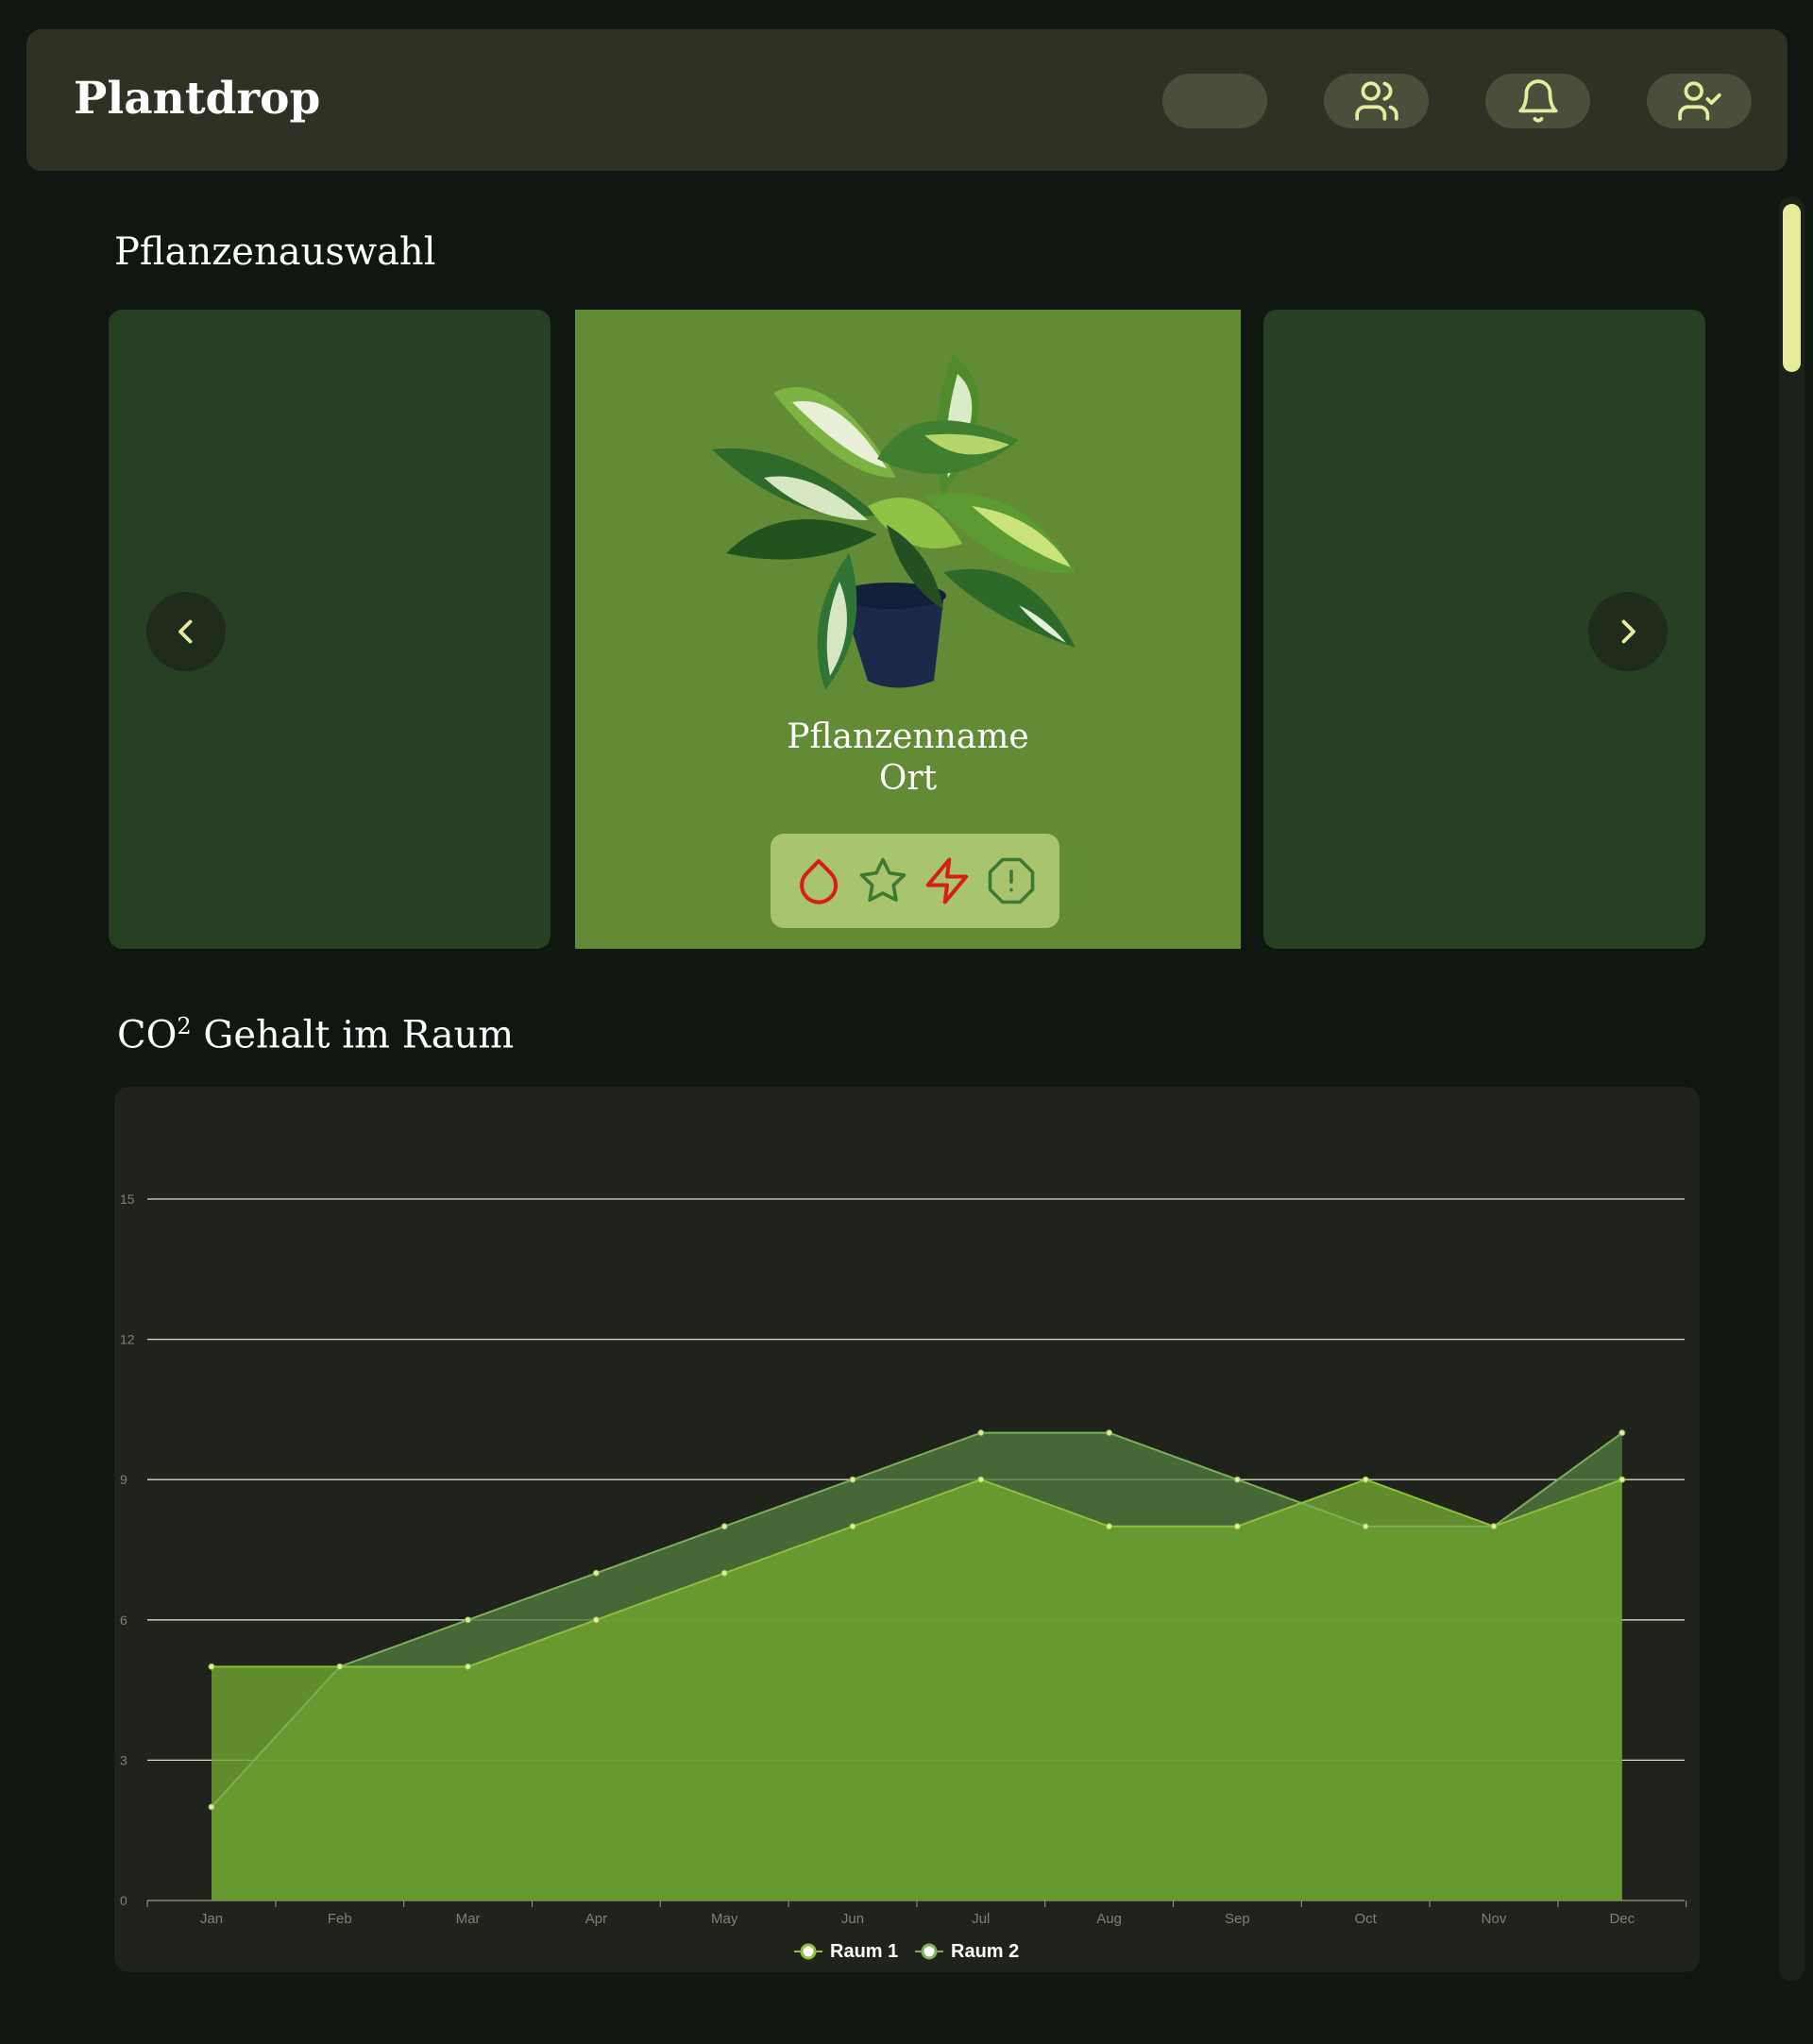  What do you see at coordinates (1237, 1919) in the screenshot?
I see `x-tick-label: Sep` at bounding box center [1237, 1919].